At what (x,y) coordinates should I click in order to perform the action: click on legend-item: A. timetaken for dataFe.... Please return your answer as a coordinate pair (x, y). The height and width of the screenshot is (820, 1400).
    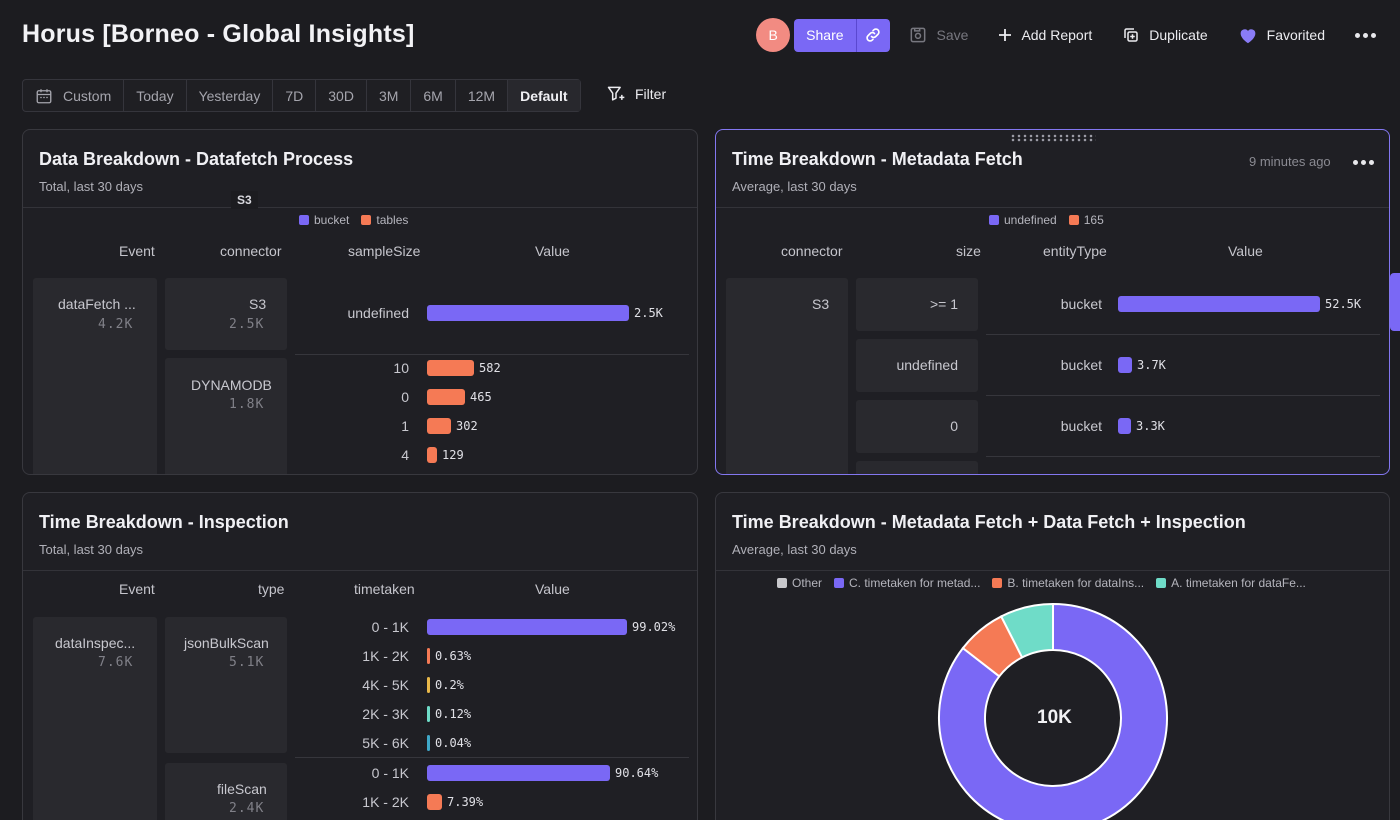
    Looking at the image, I should click on (1231, 583).